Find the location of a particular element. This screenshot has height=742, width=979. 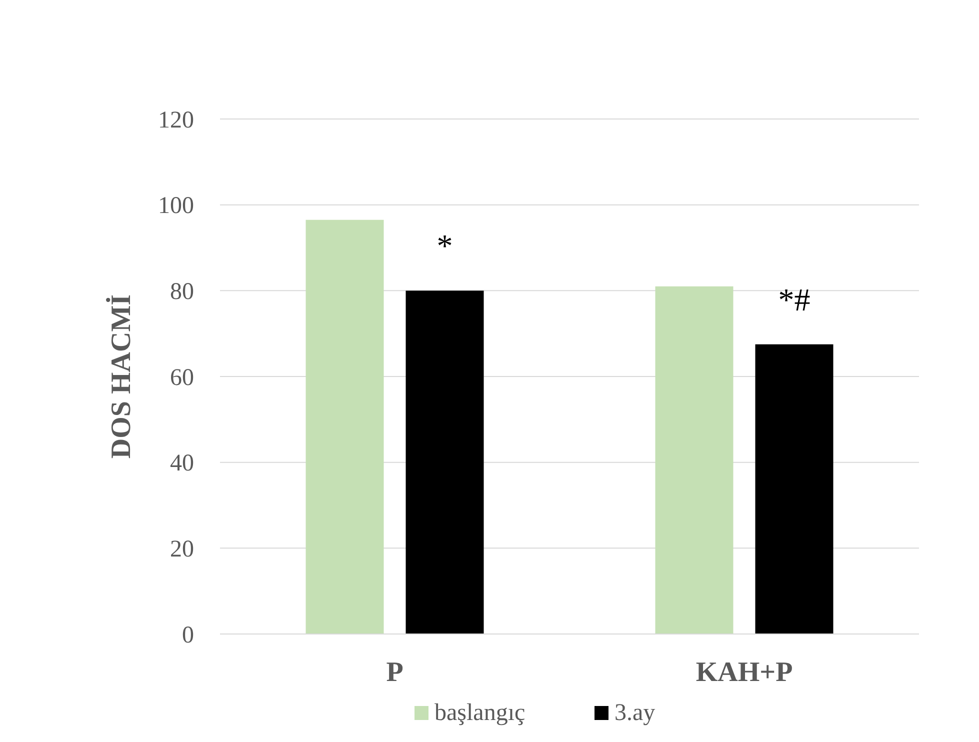

annotation: * is located at coordinates (444, 246).